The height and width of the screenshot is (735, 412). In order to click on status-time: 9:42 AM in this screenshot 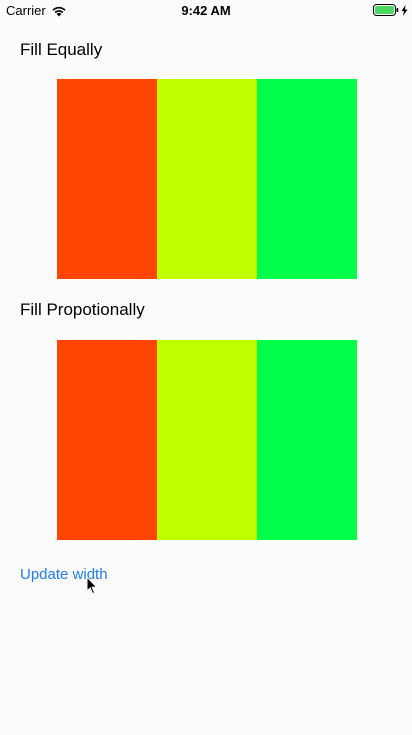, I will do `click(206, 10)`.